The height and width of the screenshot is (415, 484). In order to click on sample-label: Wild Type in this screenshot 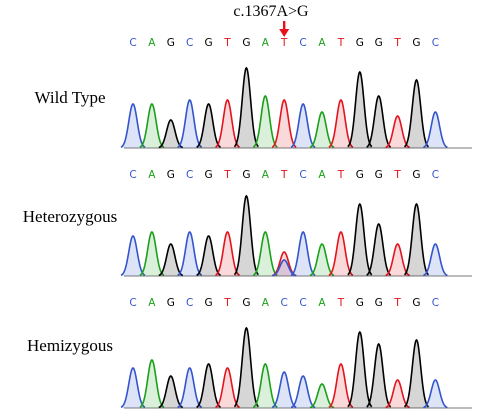, I will do `click(70, 97)`.